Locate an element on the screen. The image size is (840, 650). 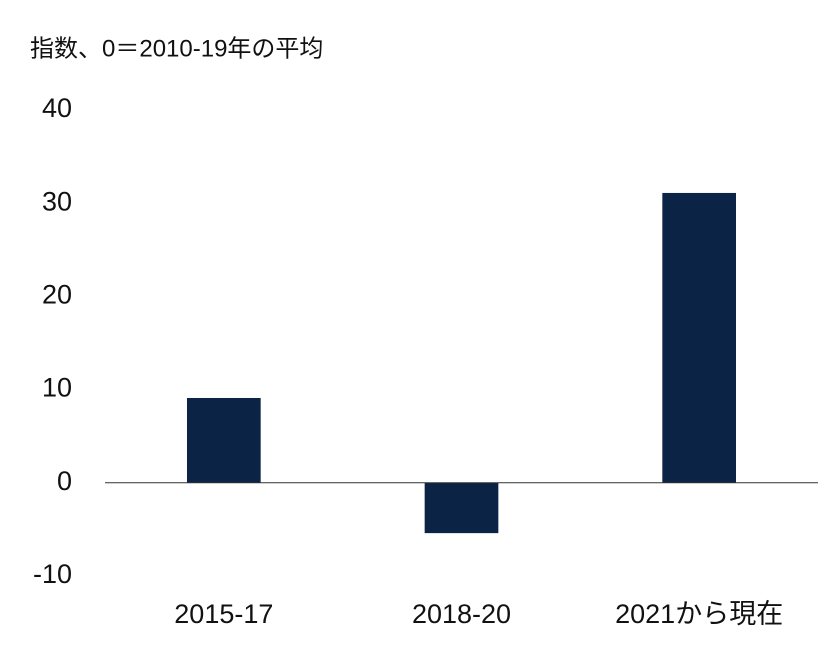
x-tick-label: 2018-20 is located at coordinates (461, 614).